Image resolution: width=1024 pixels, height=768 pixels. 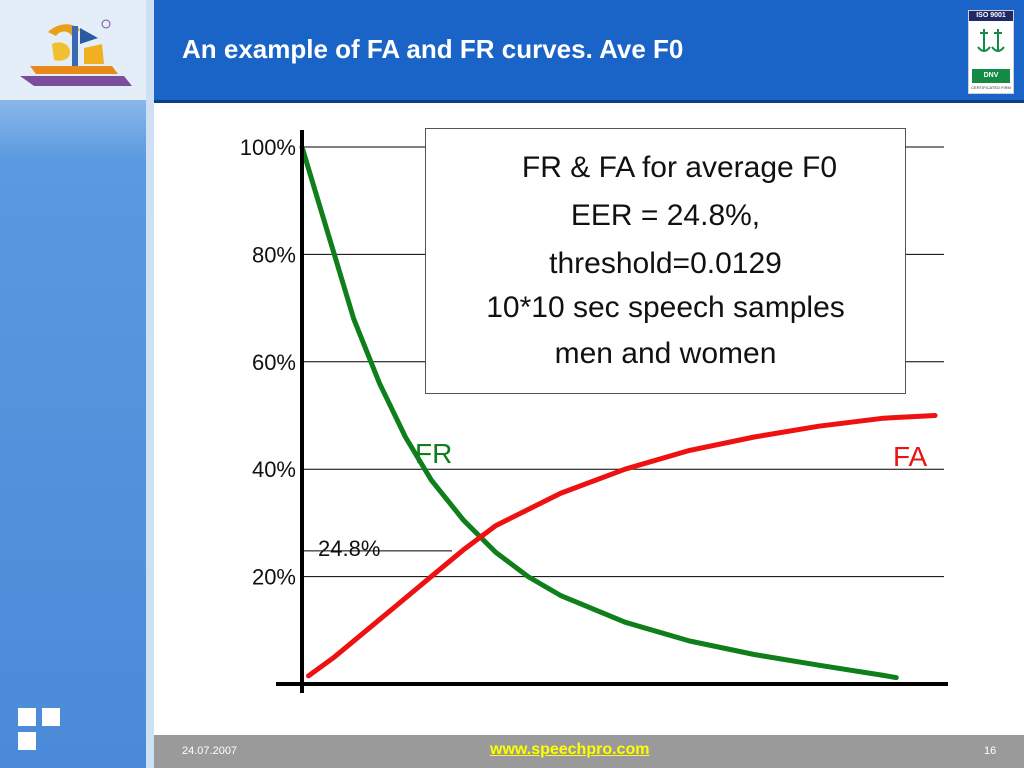 I want to click on y-tick-label: 60%, so click(x=274, y=362).